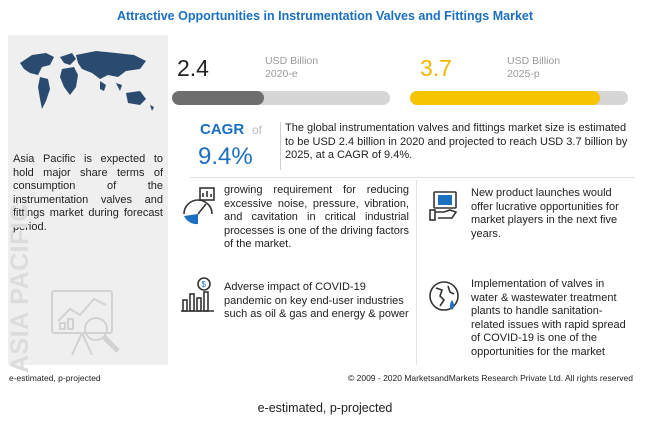  Describe the element at coordinates (55, 378) in the screenshot. I see `footnote: e-estimated, p-projected` at that location.